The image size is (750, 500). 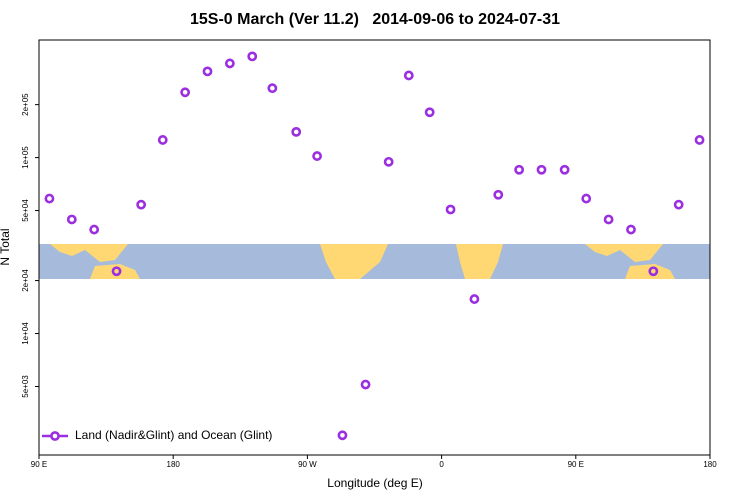 What do you see at coordinates (25, 386) in the screenshot?
I see `y-tick-label: 5e+03` at bounding box center [25, 386].